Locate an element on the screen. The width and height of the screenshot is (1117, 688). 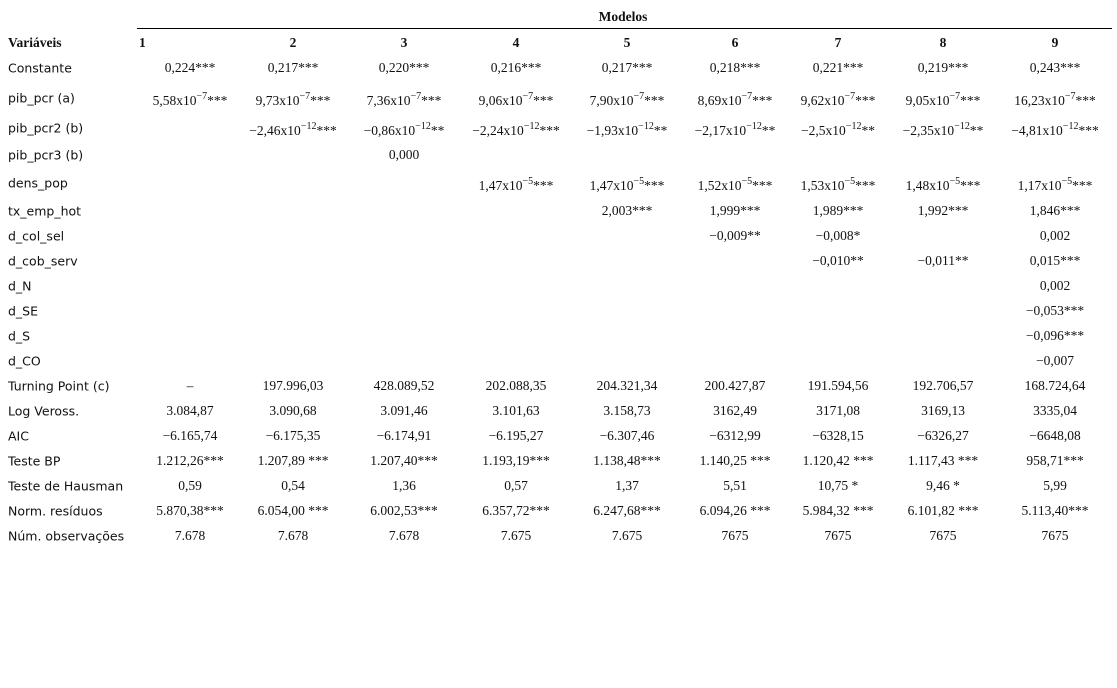
coefficient: 1,53x10 is located at coordinates (822, 185).